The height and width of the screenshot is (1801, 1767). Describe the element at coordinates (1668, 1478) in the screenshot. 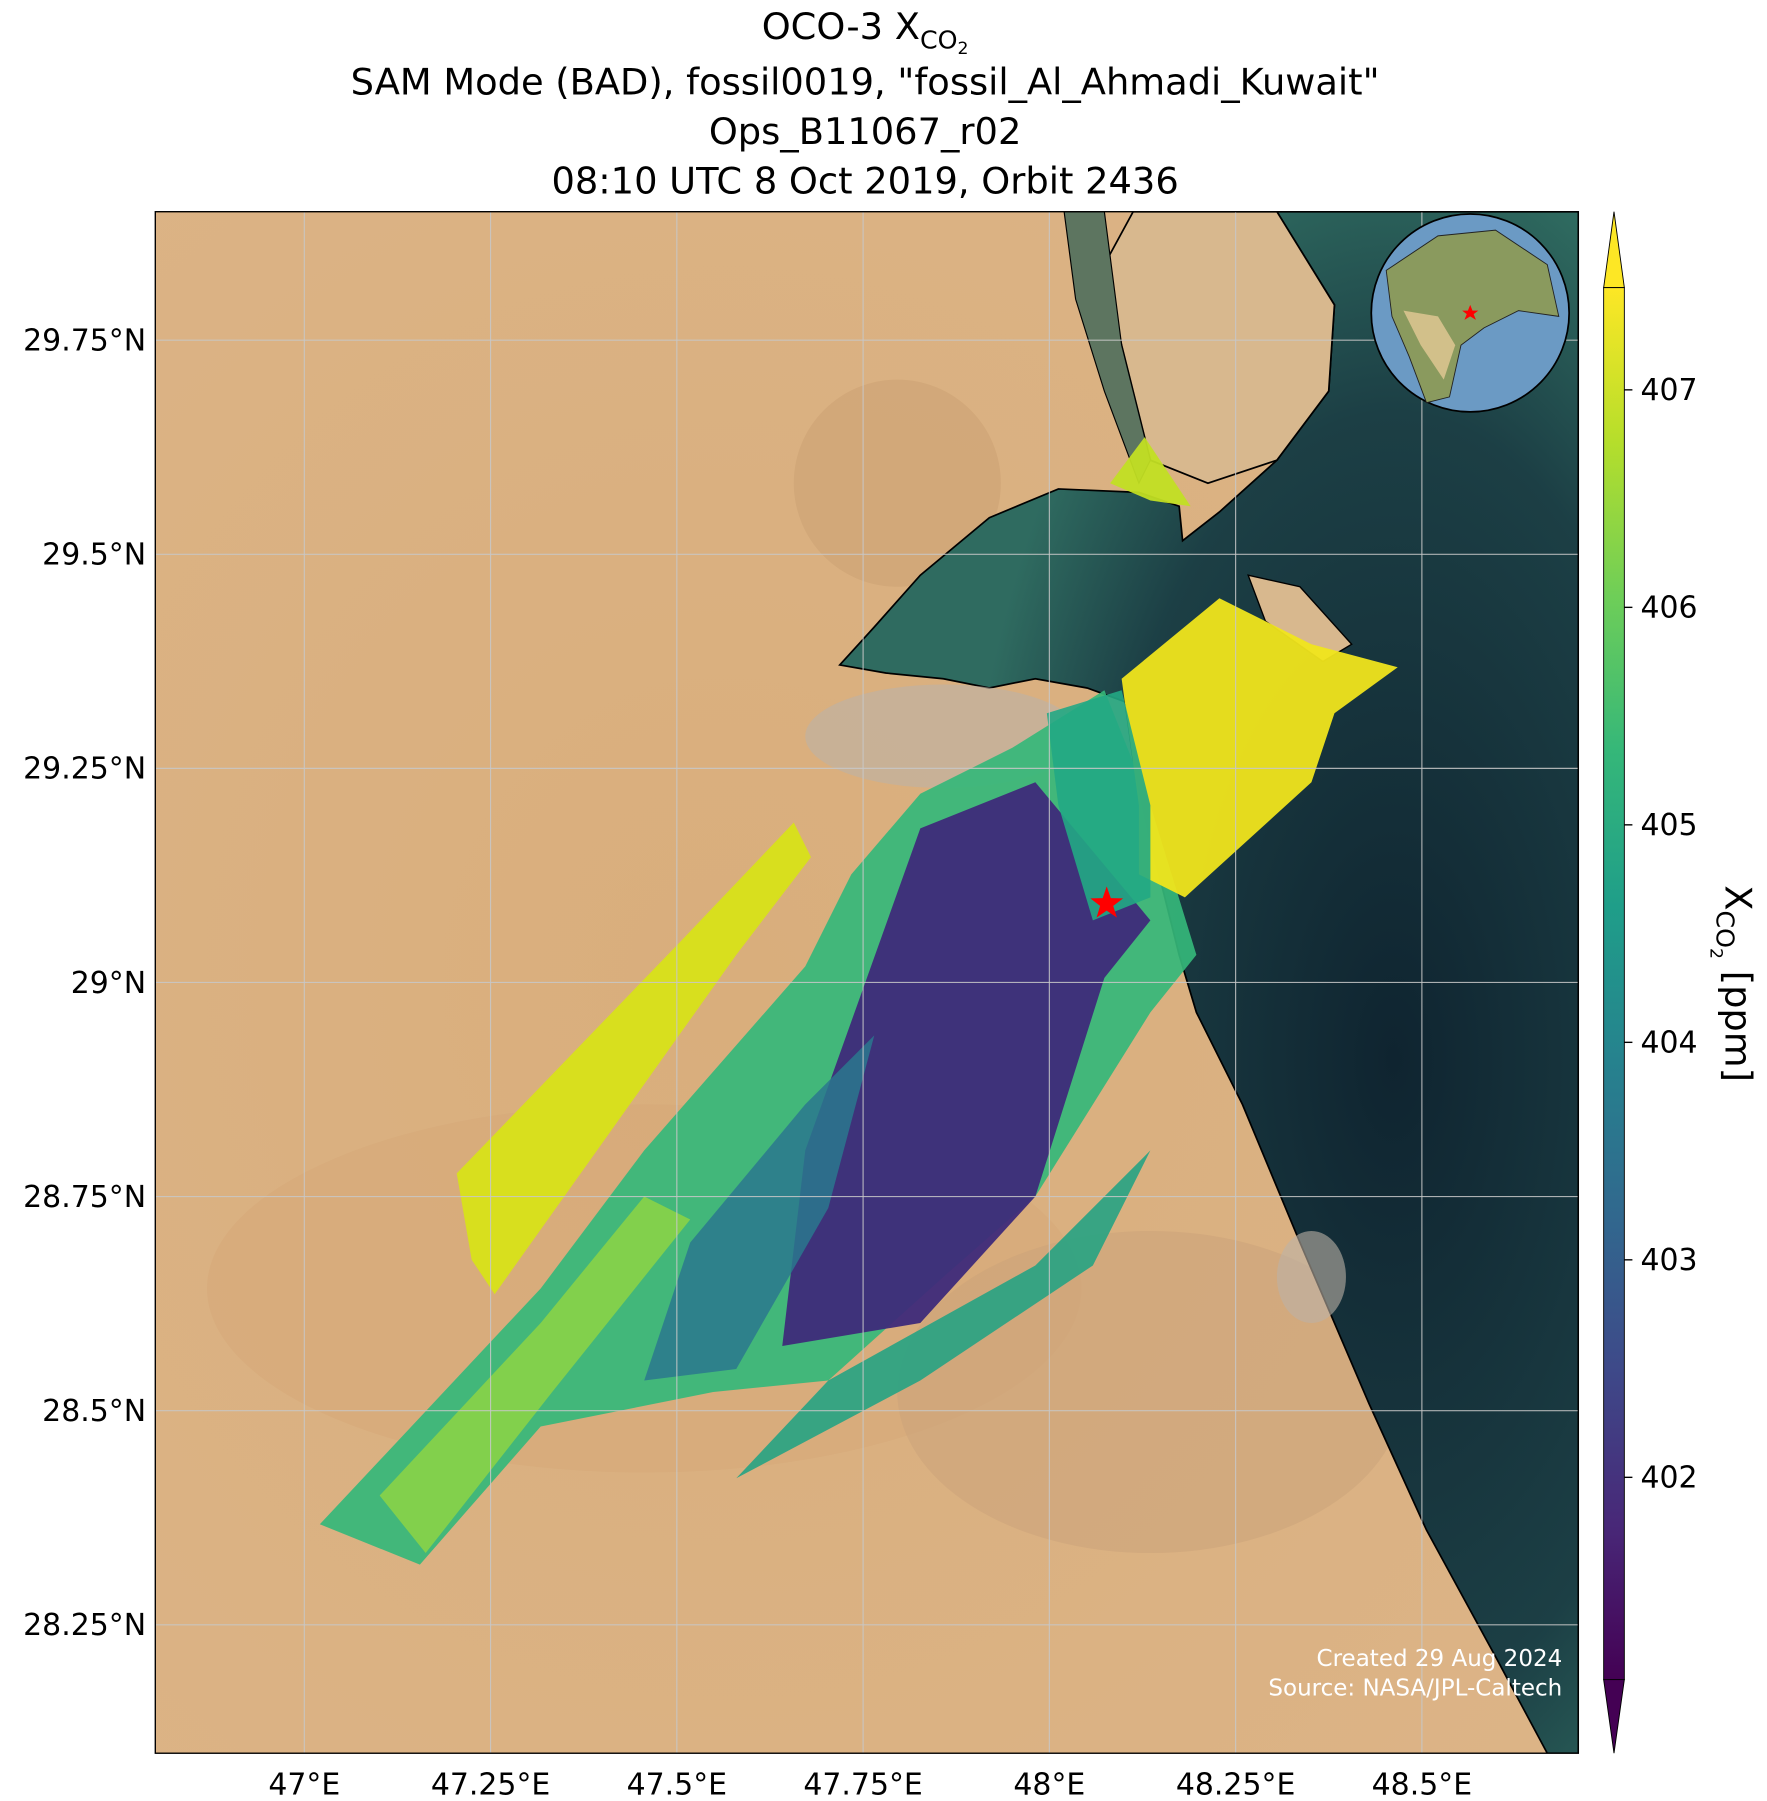

I see `colorbar-tick-label: 402` at that location.